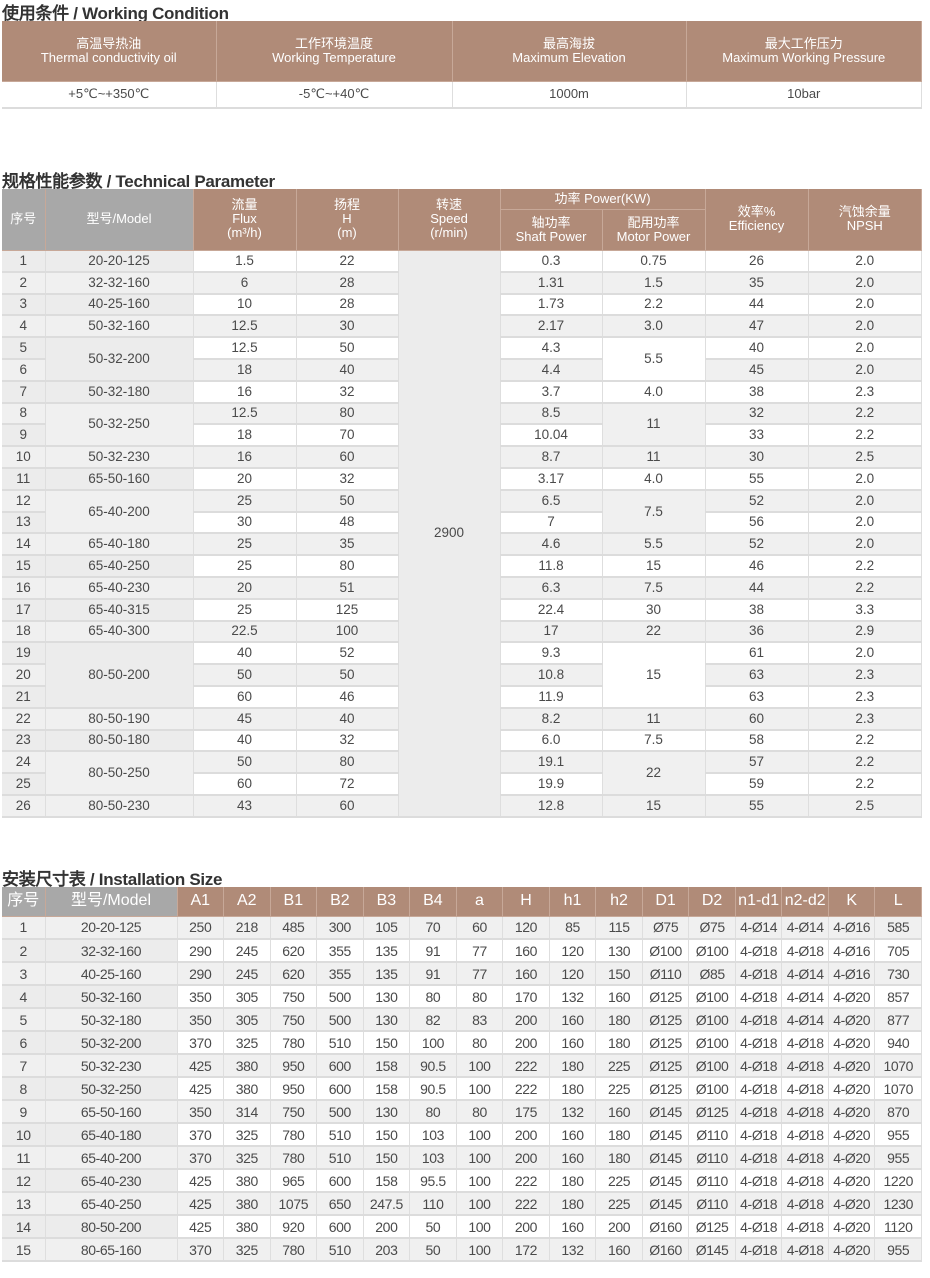 Image resolution: width=930 pixels, height=1278 pixels. I want to click on dimension-cell: Ø125, so click(666, 1020).